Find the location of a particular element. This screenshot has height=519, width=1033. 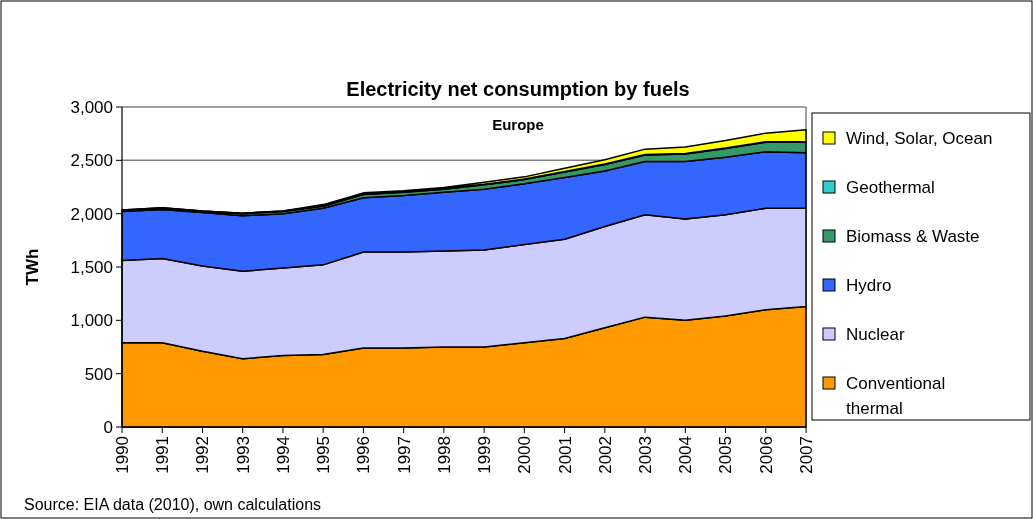

legend-label: Biomass & Waste is located at coordinates (913, 236).